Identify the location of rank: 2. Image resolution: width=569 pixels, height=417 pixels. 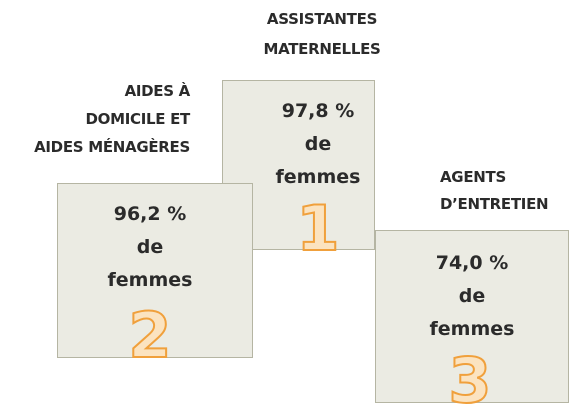
(149, 335).